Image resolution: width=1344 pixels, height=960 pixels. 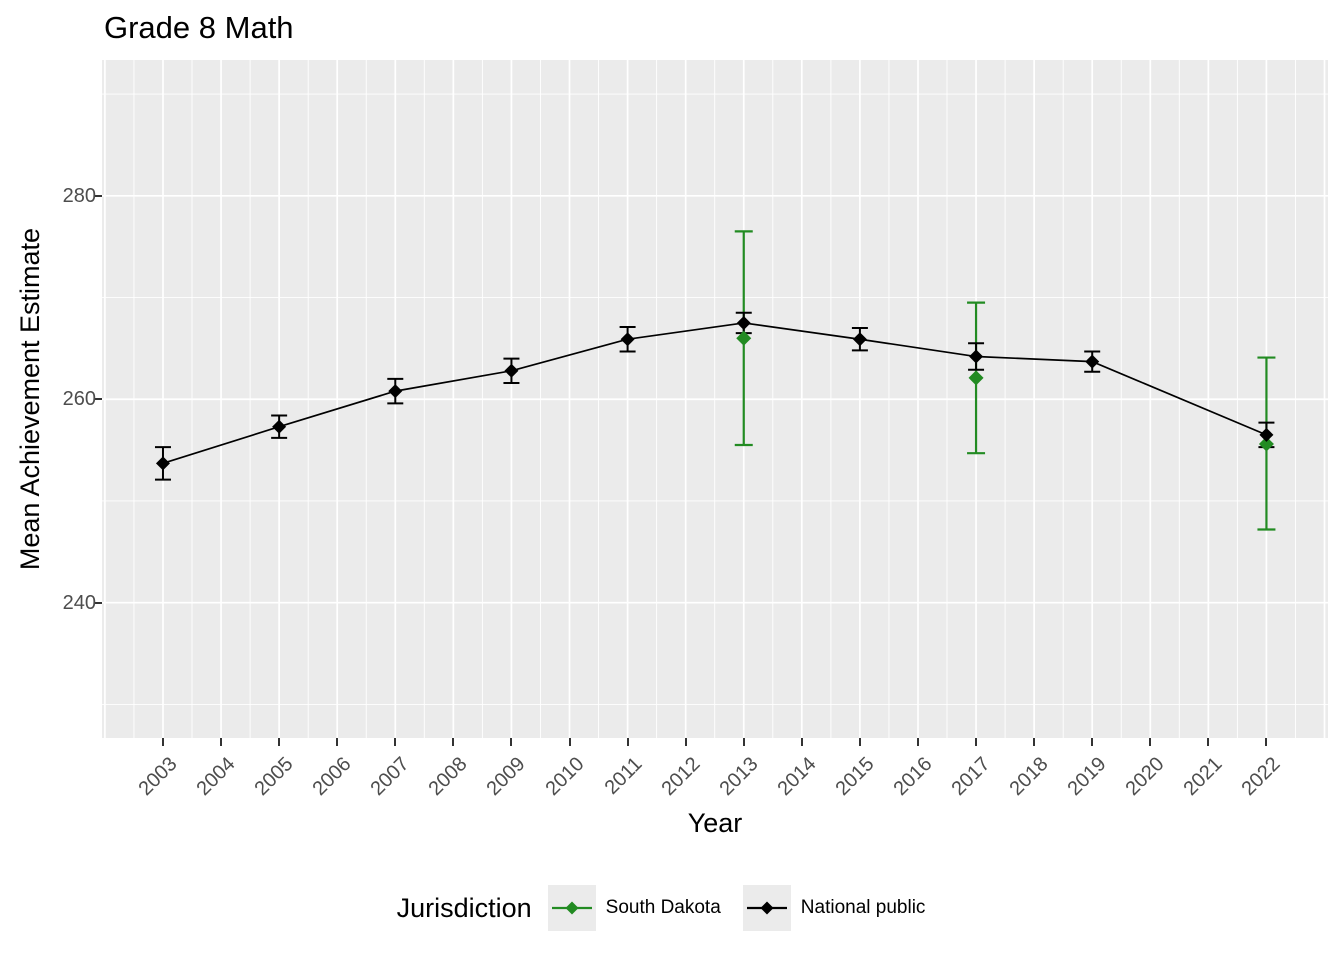 I want to click on legend-label: National public, so click(x=863, y=907).